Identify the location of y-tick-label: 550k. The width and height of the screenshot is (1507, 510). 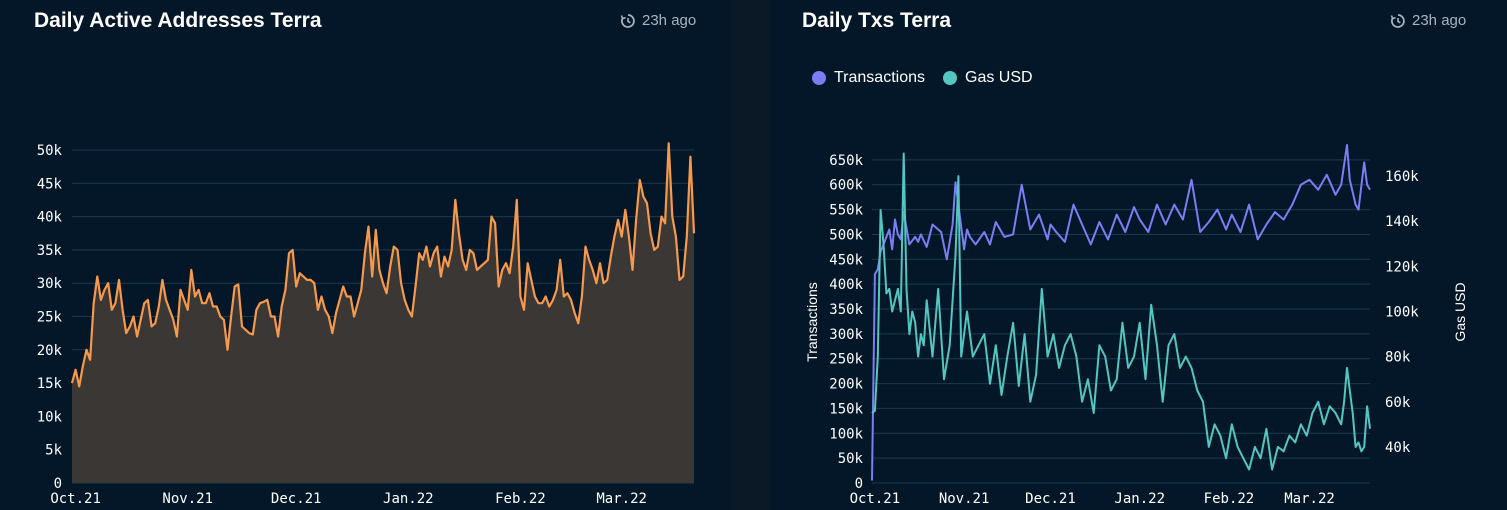
(846, 211).